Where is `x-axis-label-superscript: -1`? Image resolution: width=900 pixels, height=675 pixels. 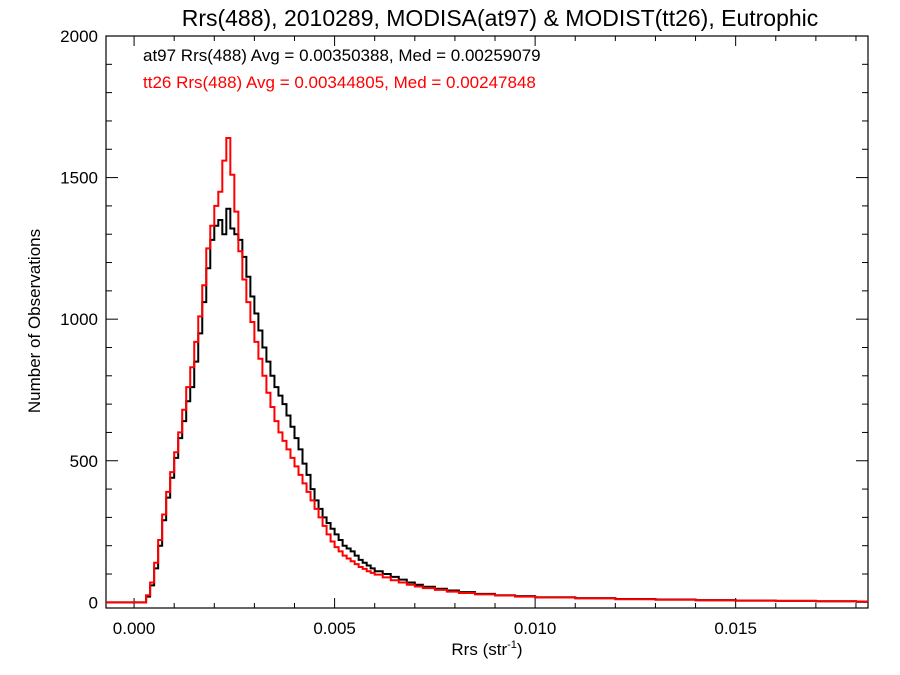
x-axis-label-superscript: -1 is located at coordinates (512, 645).